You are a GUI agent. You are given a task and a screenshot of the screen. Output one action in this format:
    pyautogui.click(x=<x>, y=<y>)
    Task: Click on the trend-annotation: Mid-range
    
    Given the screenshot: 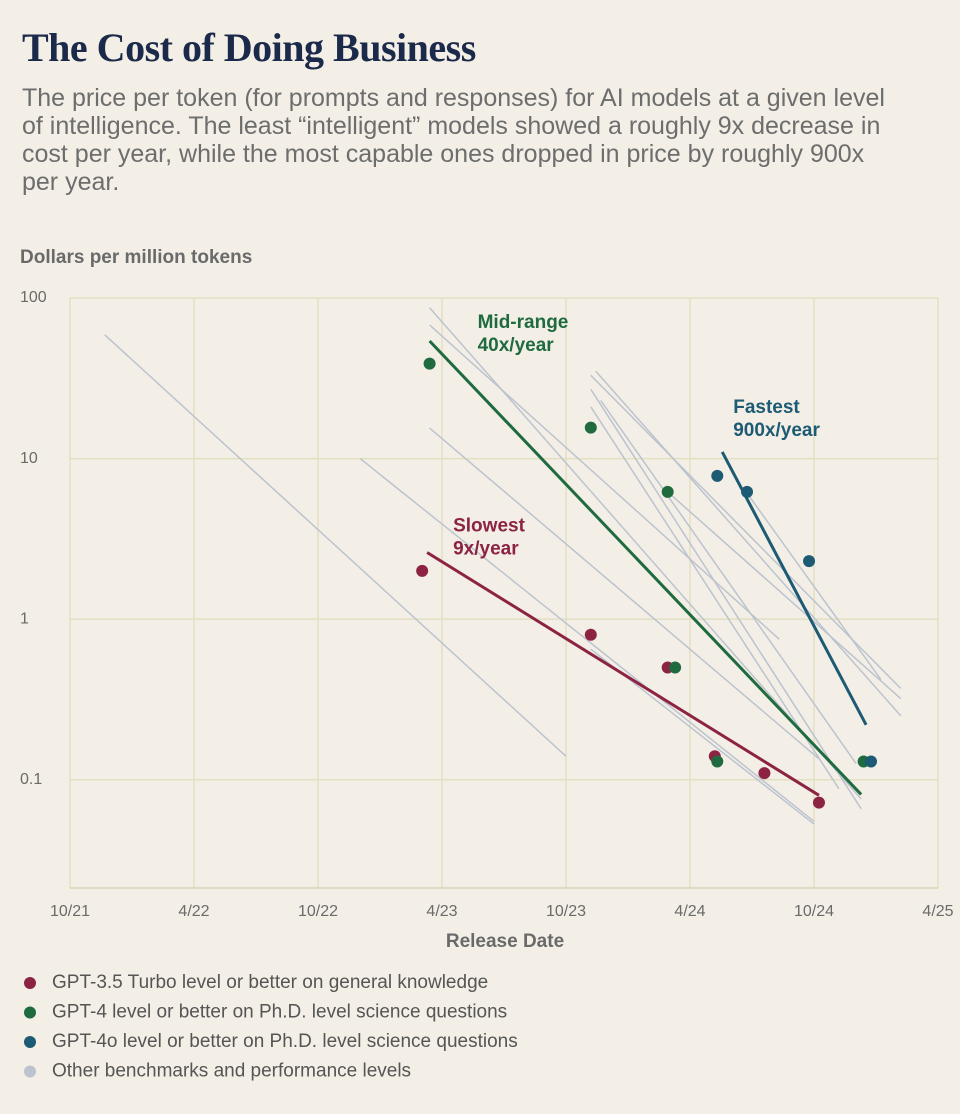 What is the action you would take?
    pyautogui.click(x=523, y=322)
    